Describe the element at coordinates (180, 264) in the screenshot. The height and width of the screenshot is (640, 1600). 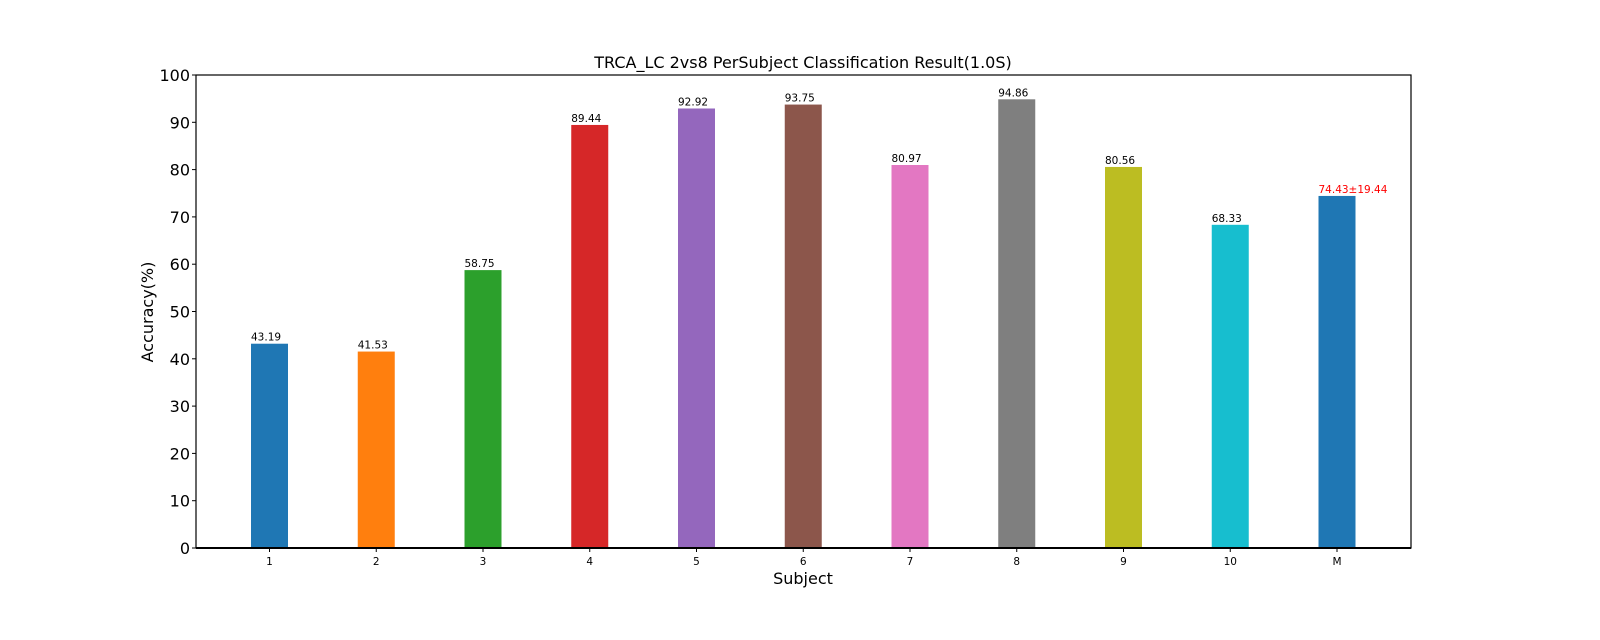
I see `y-tick-label-60: 60` at that location.